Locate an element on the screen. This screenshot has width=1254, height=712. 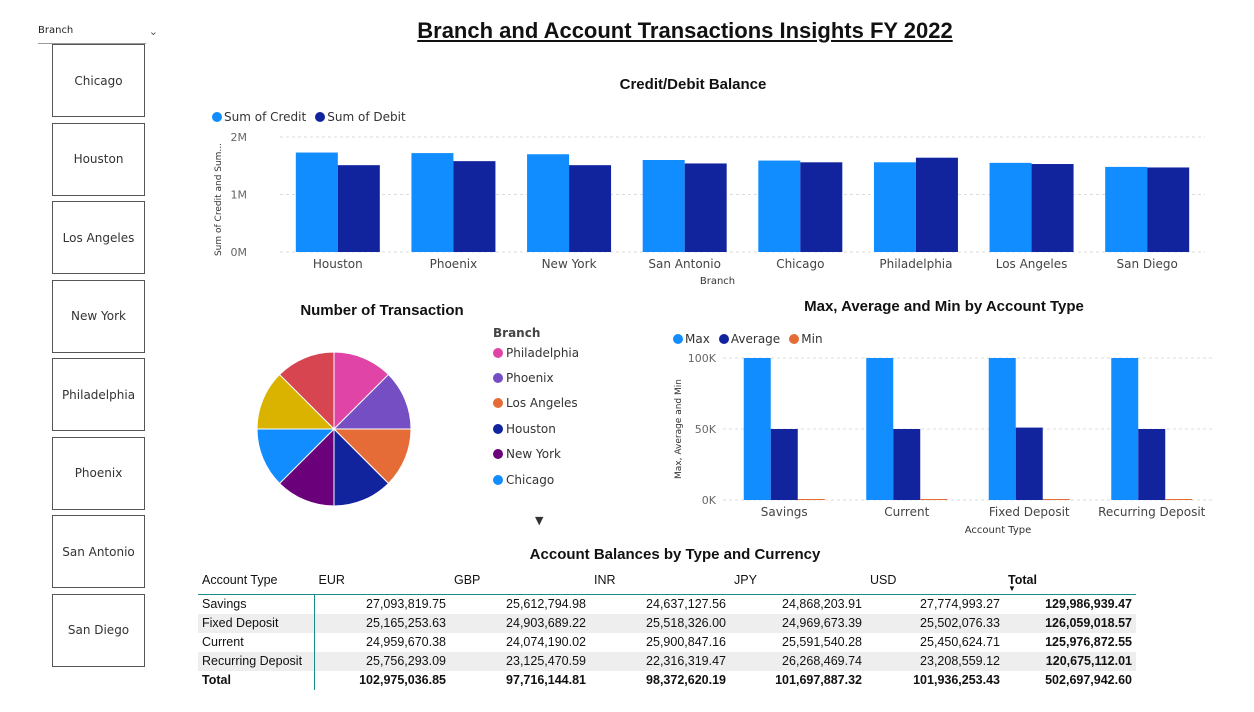
pie-slice-houston is located at coordinates (361, 467).